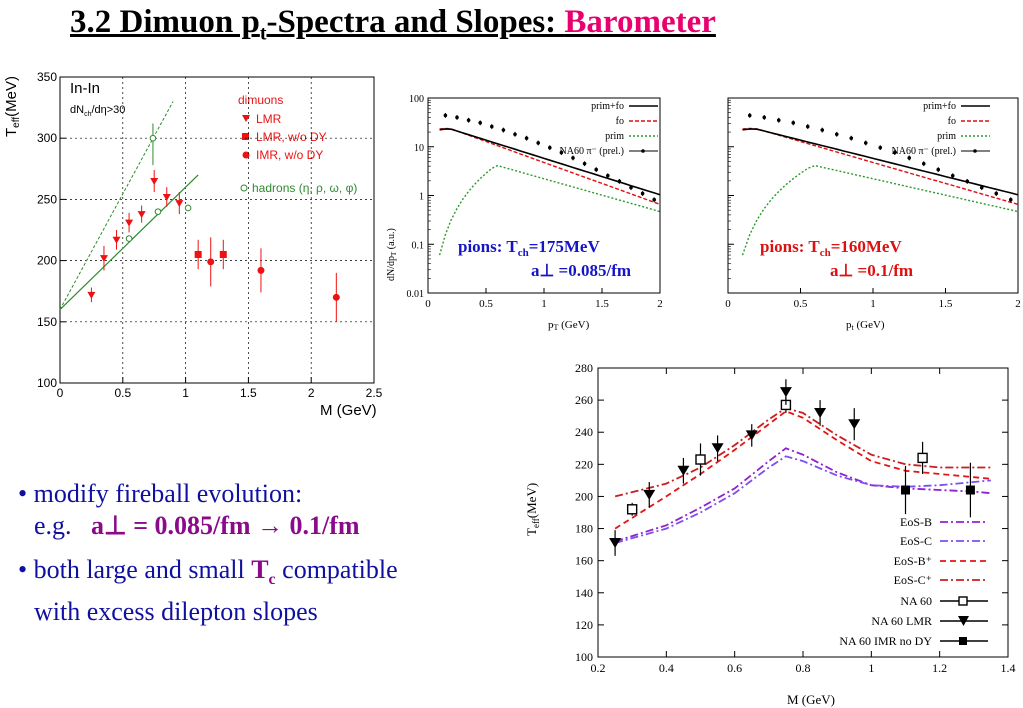 Image resolution: width=1023 pixels, height=708 pixels. What do you see at coordinates (802, 499) in the screenshot?
I see `c4-curve-eosc` at bounding box center [802, 499].